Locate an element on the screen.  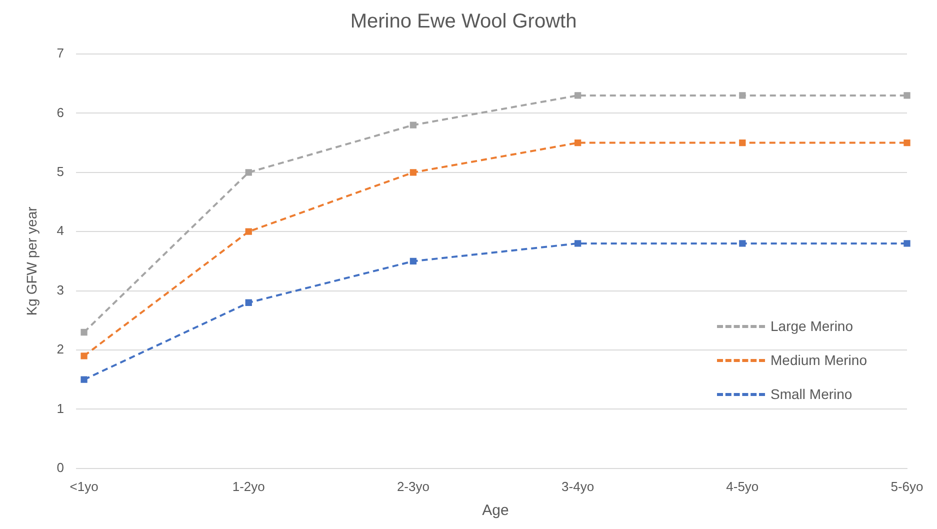
y-tick-label: 6 is located at coordinates (60, 112).